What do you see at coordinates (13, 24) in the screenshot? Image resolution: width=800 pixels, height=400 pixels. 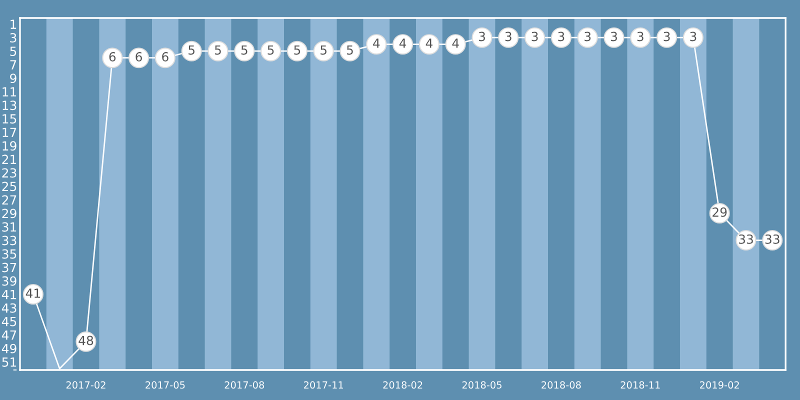 I see `y-tick-label: 1` at bounding box center [13, 24].